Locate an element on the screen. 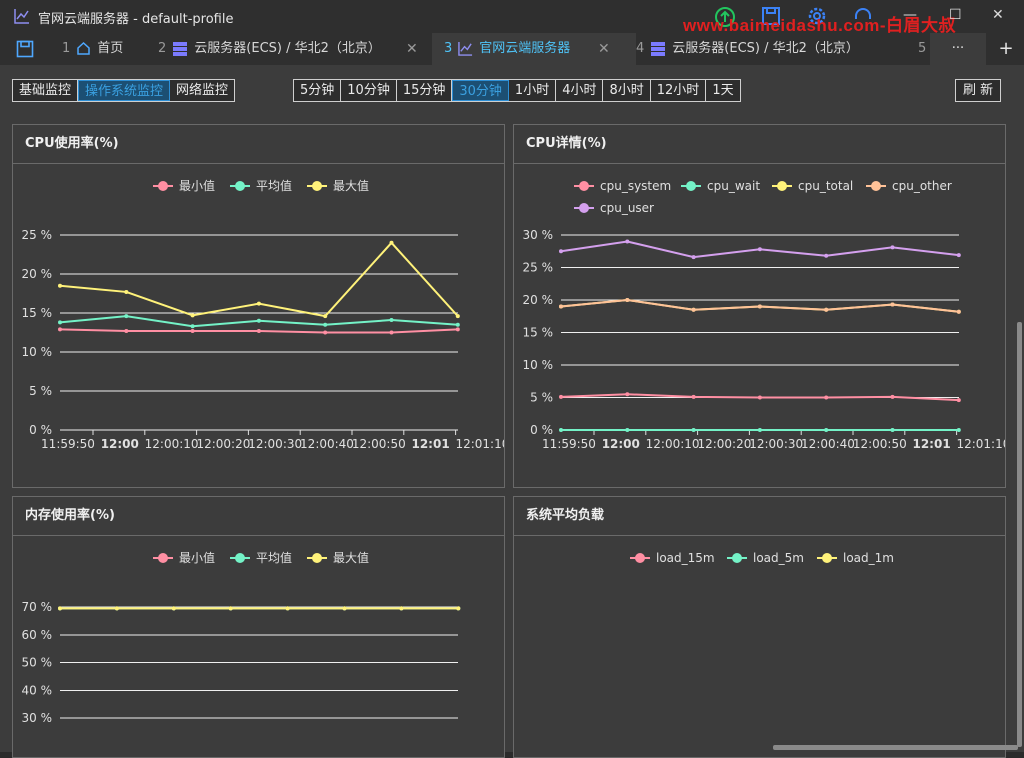 The image size is (1024, 758). x-tick-label: 12:00:40 is located at coordinates (327, 444).